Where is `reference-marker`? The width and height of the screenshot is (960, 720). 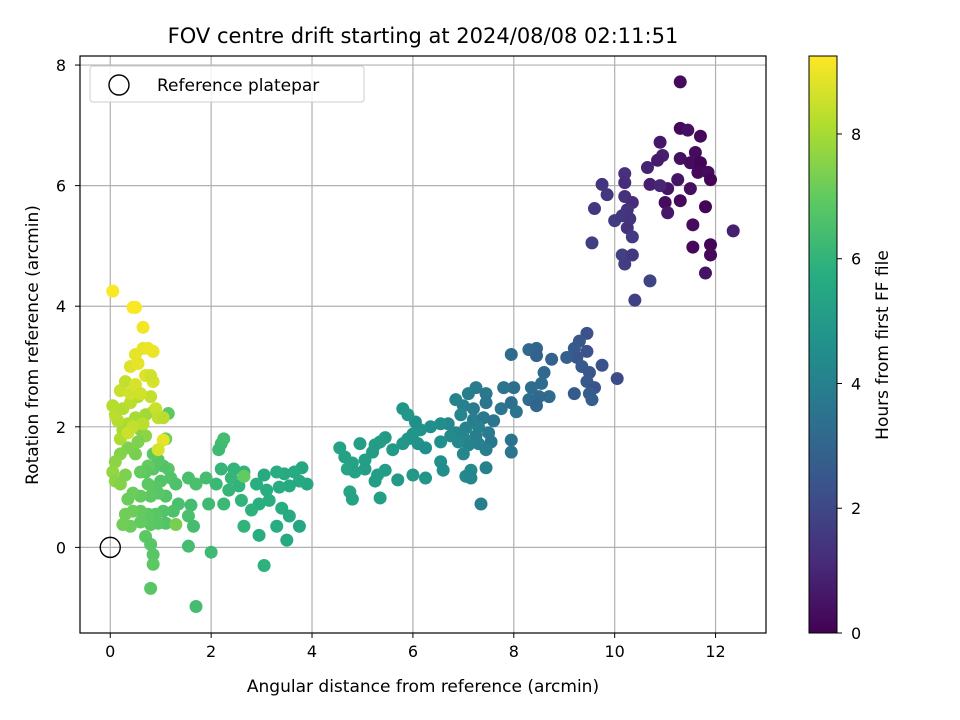 reference-marker is located at coordinates (110, 547).